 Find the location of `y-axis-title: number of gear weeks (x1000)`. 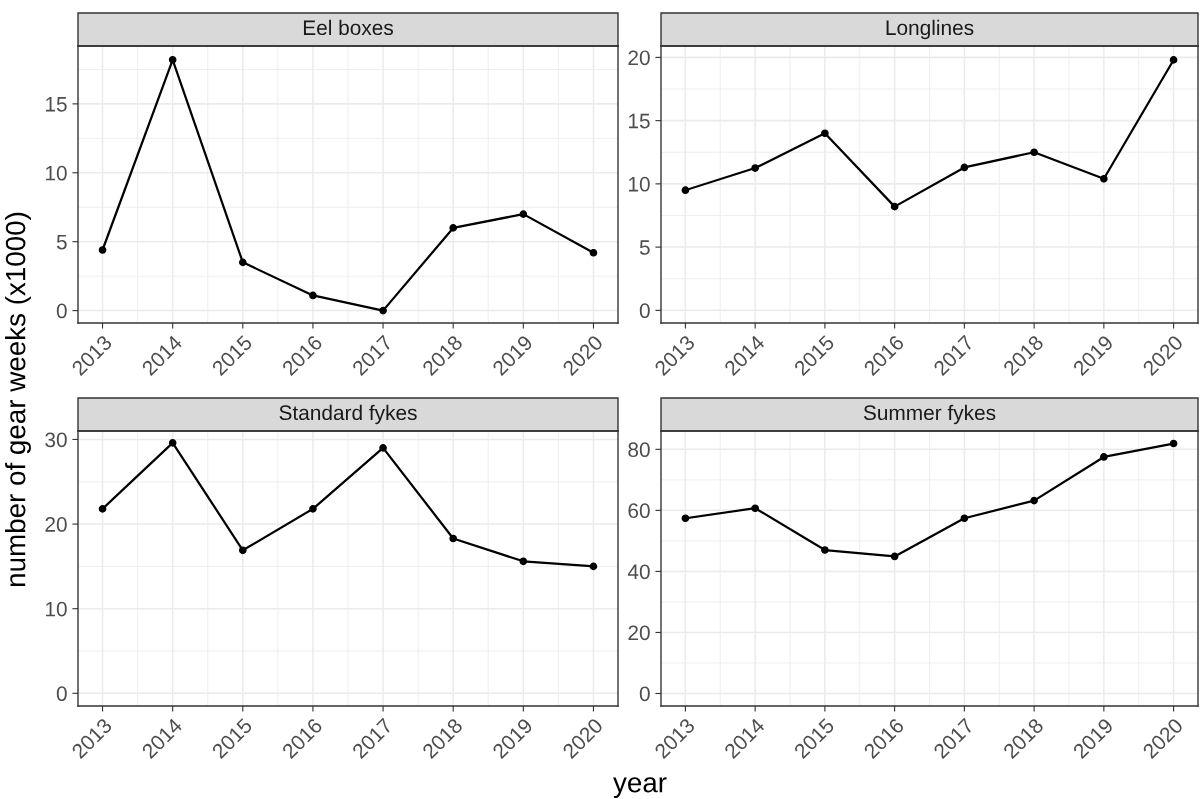

y-axis-title: number of gear weeks (x1000) is located at coordinates (18, 399).